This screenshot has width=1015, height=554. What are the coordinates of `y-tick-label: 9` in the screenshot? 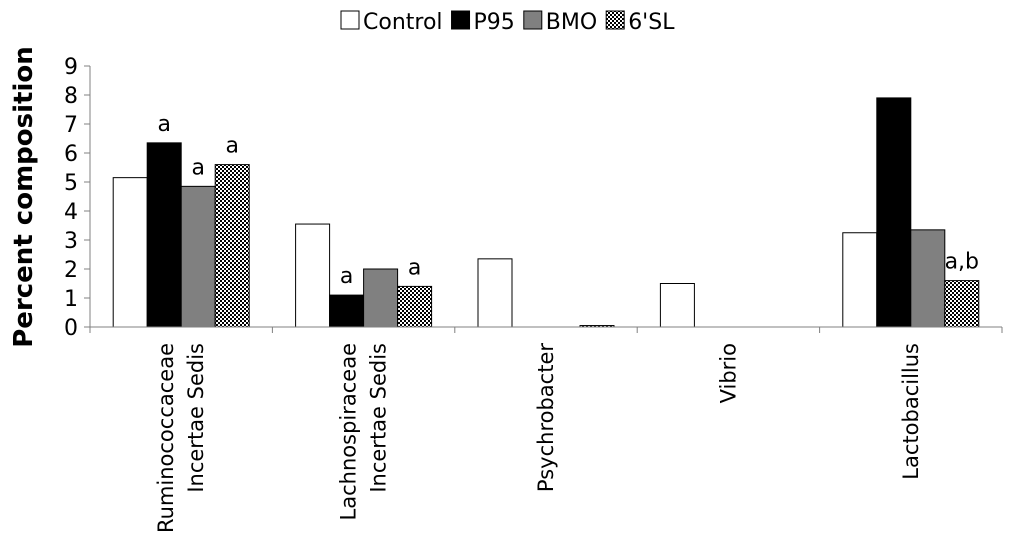 It's located at (71, 67).